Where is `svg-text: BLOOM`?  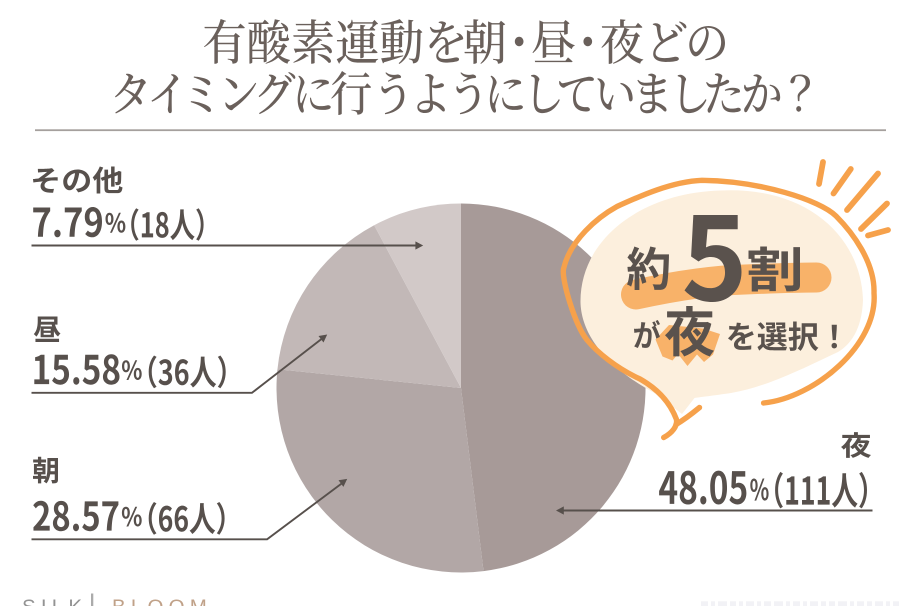 svg-text: BLOOM is located at coordinates (162, 600).